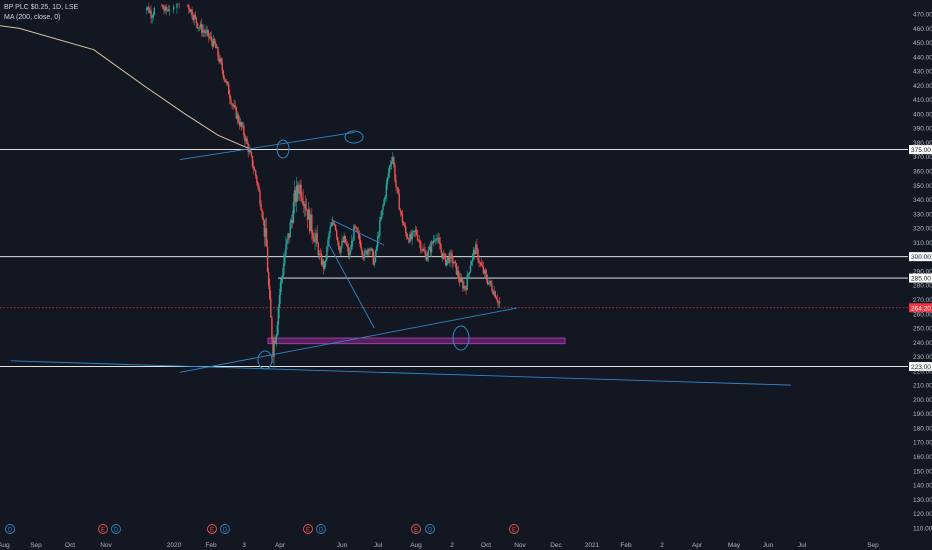 Image resolution: width=932 pixels, height=550 pixels. What do you see at coordinates (922, 229) in the screenshot?
I see `y-tick-label: 320.00` at bounding box center [922, 229].